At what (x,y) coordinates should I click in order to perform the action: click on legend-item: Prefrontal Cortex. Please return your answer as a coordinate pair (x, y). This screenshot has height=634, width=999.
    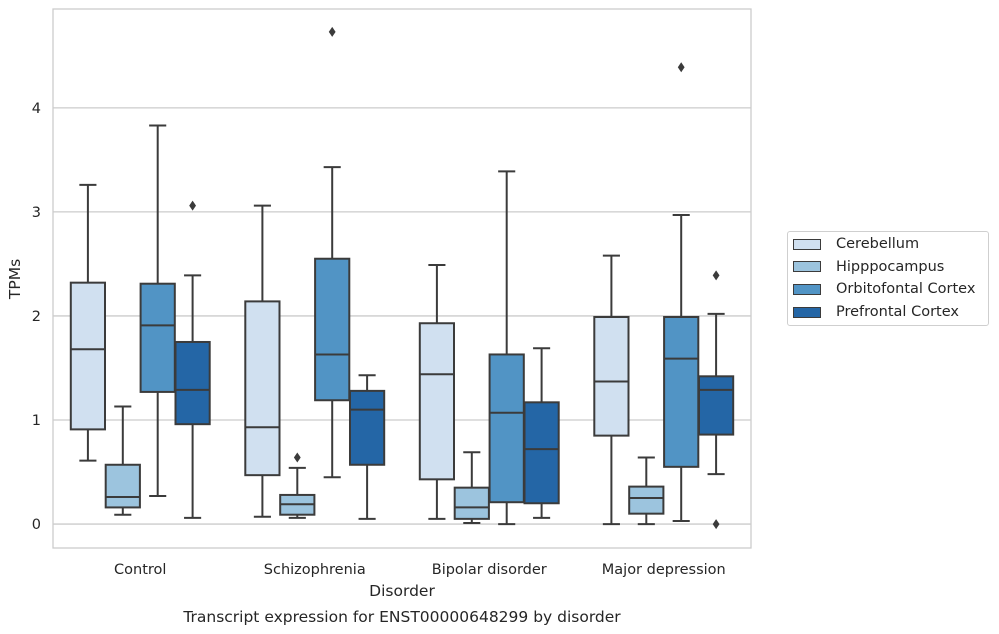
    Looking at the image, I should click on (876, 312).